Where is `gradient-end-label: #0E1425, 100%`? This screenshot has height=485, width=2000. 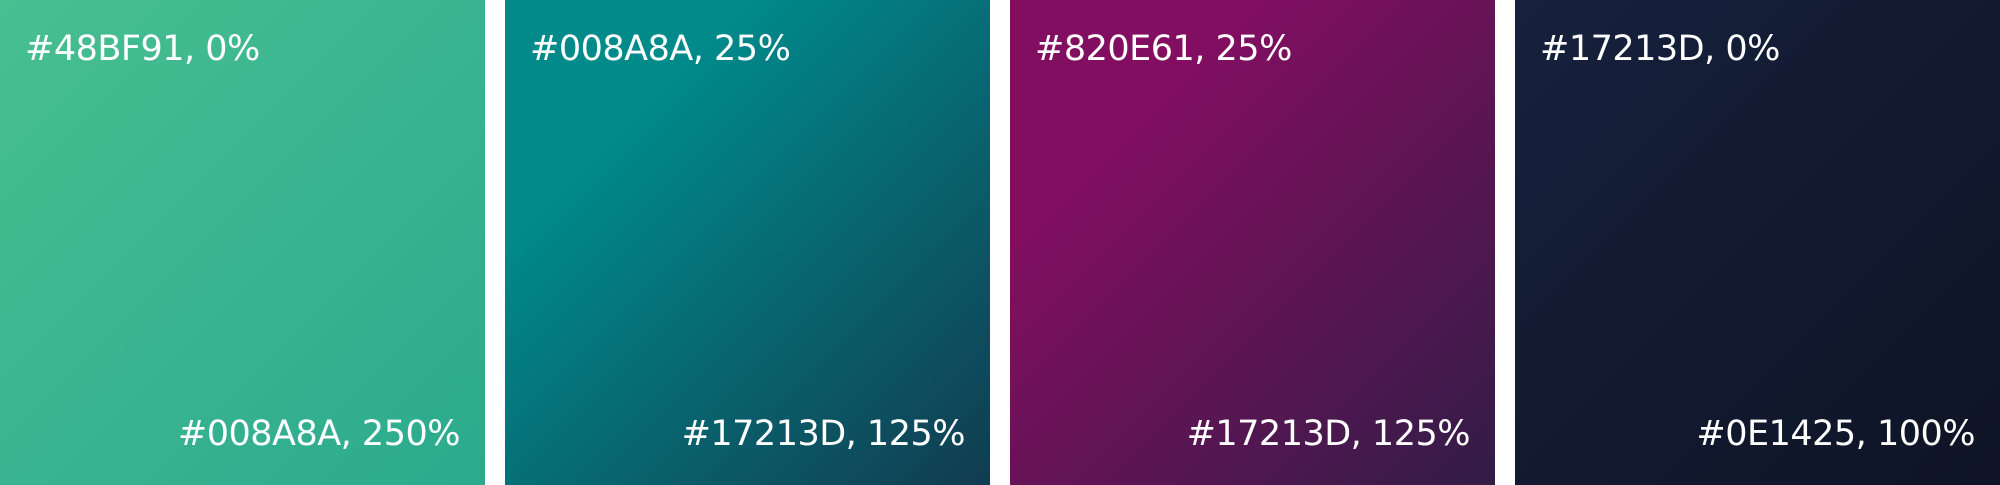 gradient-end-label: #0E1425, 100% is located at coordinates (1835, 434).